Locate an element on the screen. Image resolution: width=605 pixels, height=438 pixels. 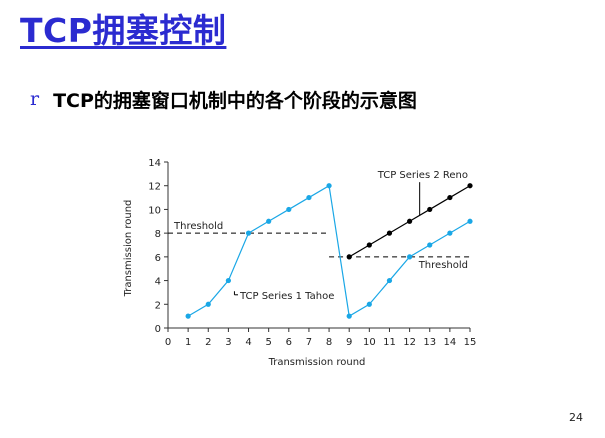
x-tick-label: 9 is located at coordinates (349, 342).